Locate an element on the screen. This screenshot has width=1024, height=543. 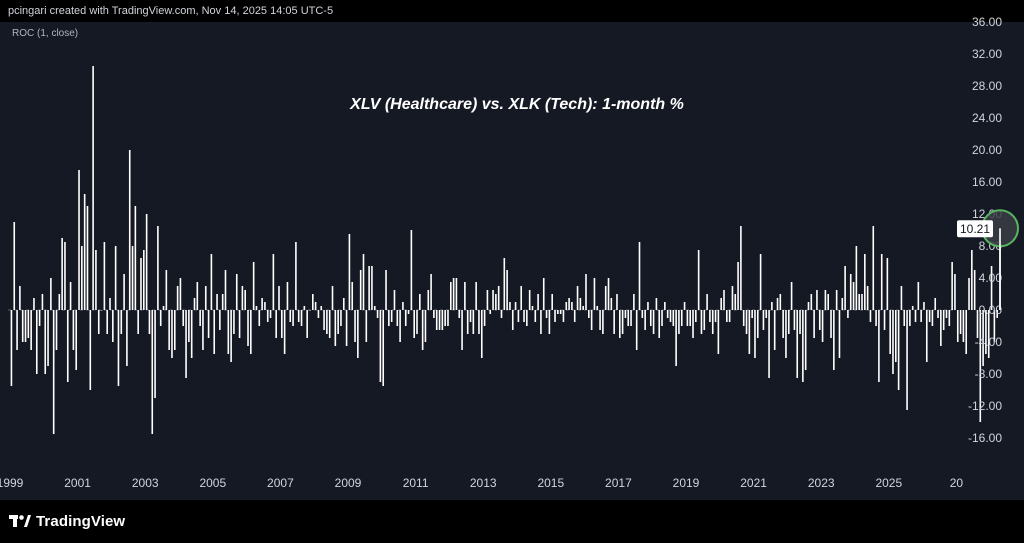
y-tick-label: 36.00 is located at coordinates (987, 22).